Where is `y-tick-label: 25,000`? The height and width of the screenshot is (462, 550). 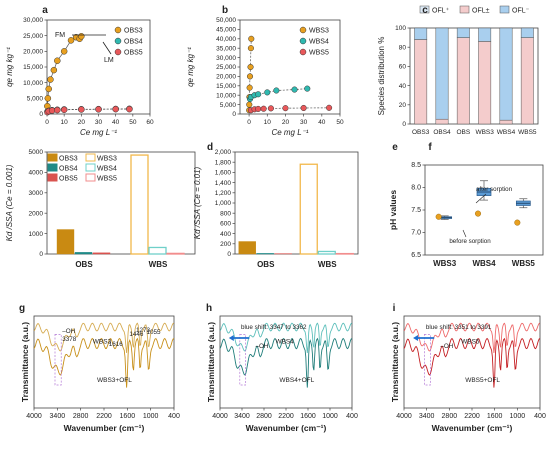
y-tick-label: 25,000 is located at coordinates (33, 36).